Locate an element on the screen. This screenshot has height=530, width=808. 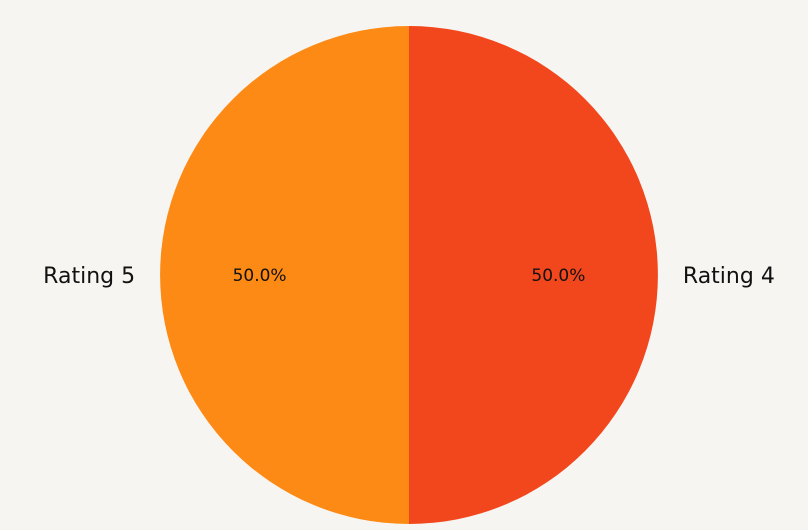
pie-category-label: Rating 4 is located at coordinates (729, 276).